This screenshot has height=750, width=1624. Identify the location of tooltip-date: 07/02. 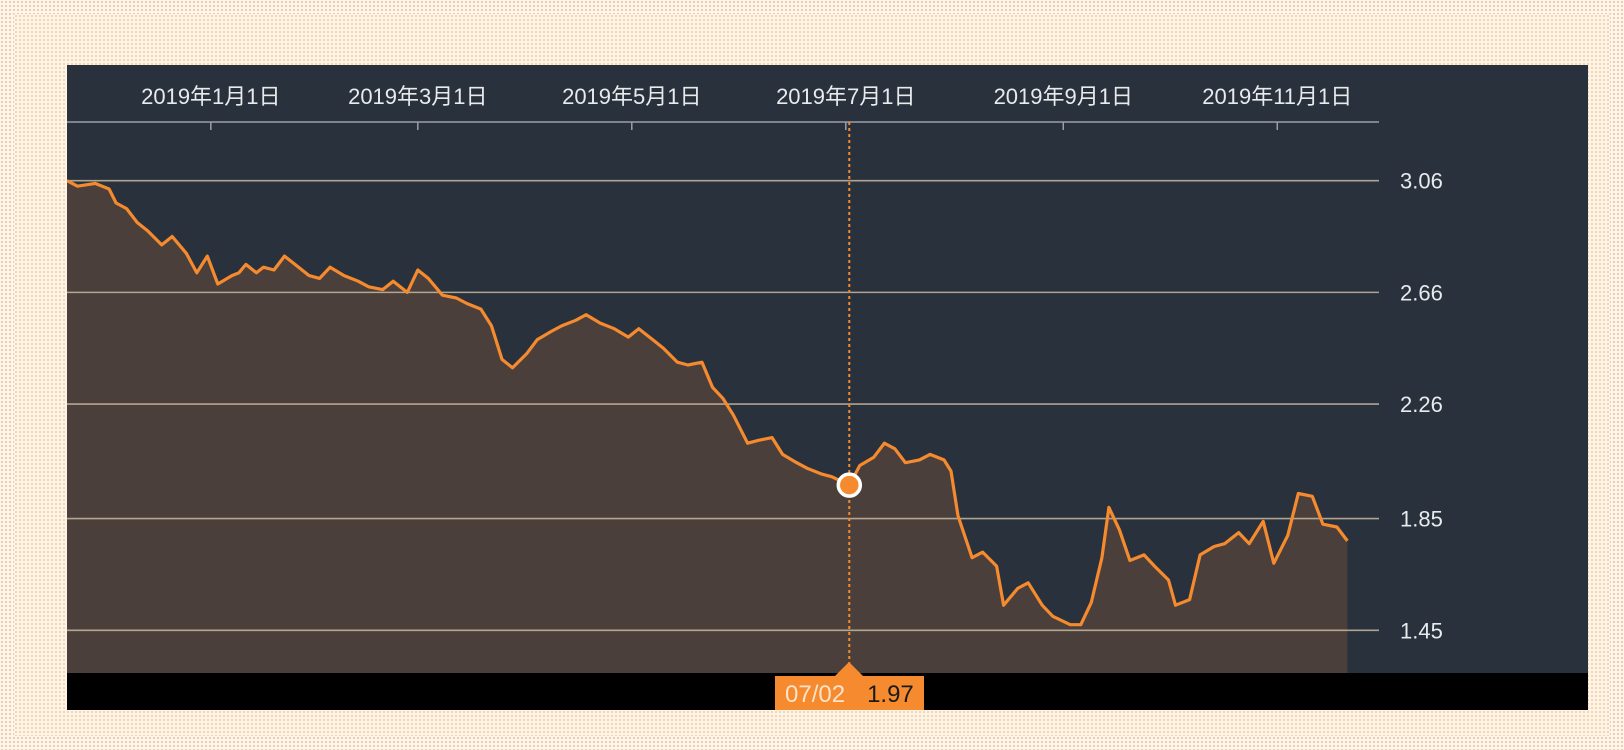
(815, 694).